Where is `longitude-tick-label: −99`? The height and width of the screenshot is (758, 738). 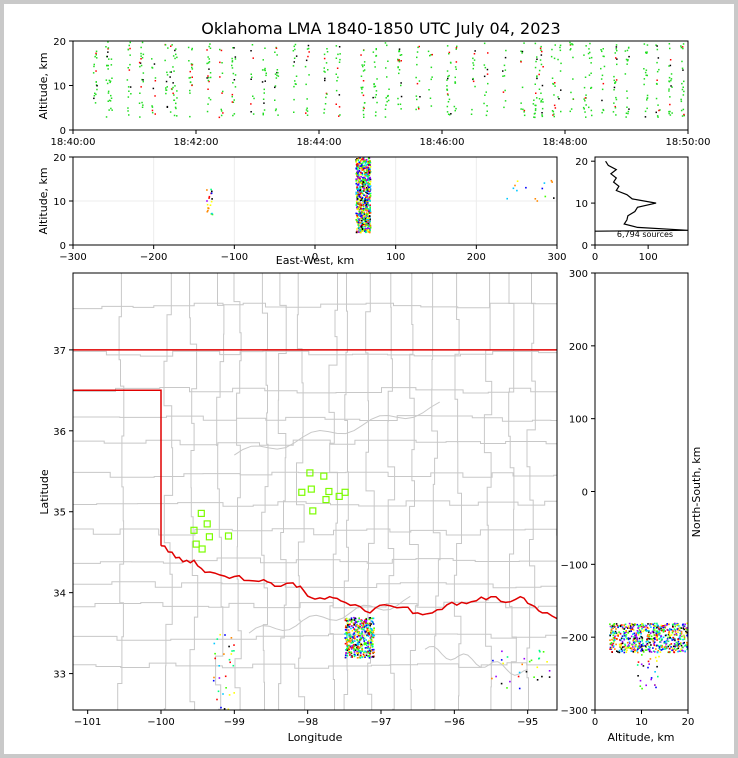
longitude-tick-label: −99 is located at coordinates (234, 722).